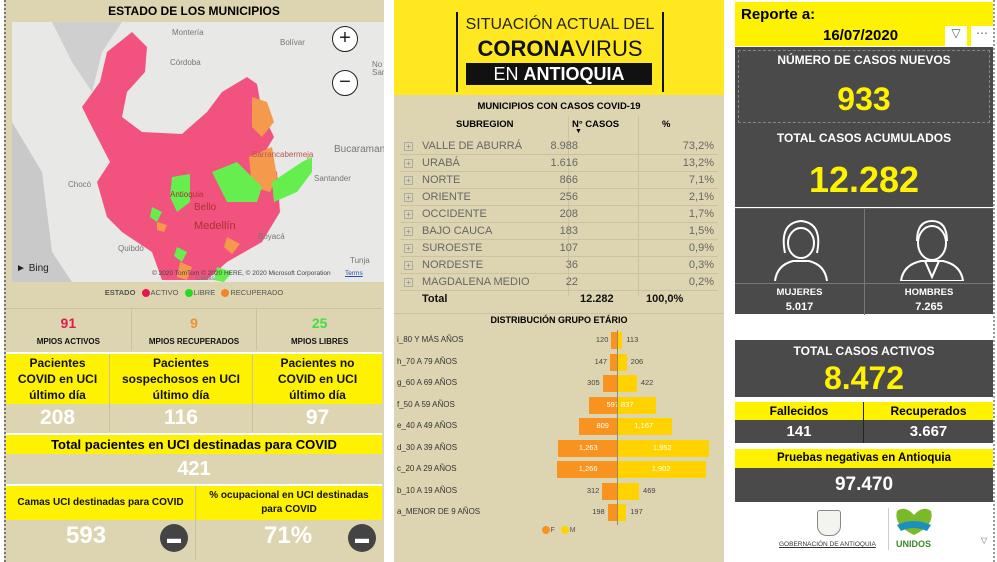 This screenshot has height=562, width=997. What do you see at coordinates (578, 131) in the screenshot?
I see `sort-desc-icon: ▼` at bounding box center [578, 131].